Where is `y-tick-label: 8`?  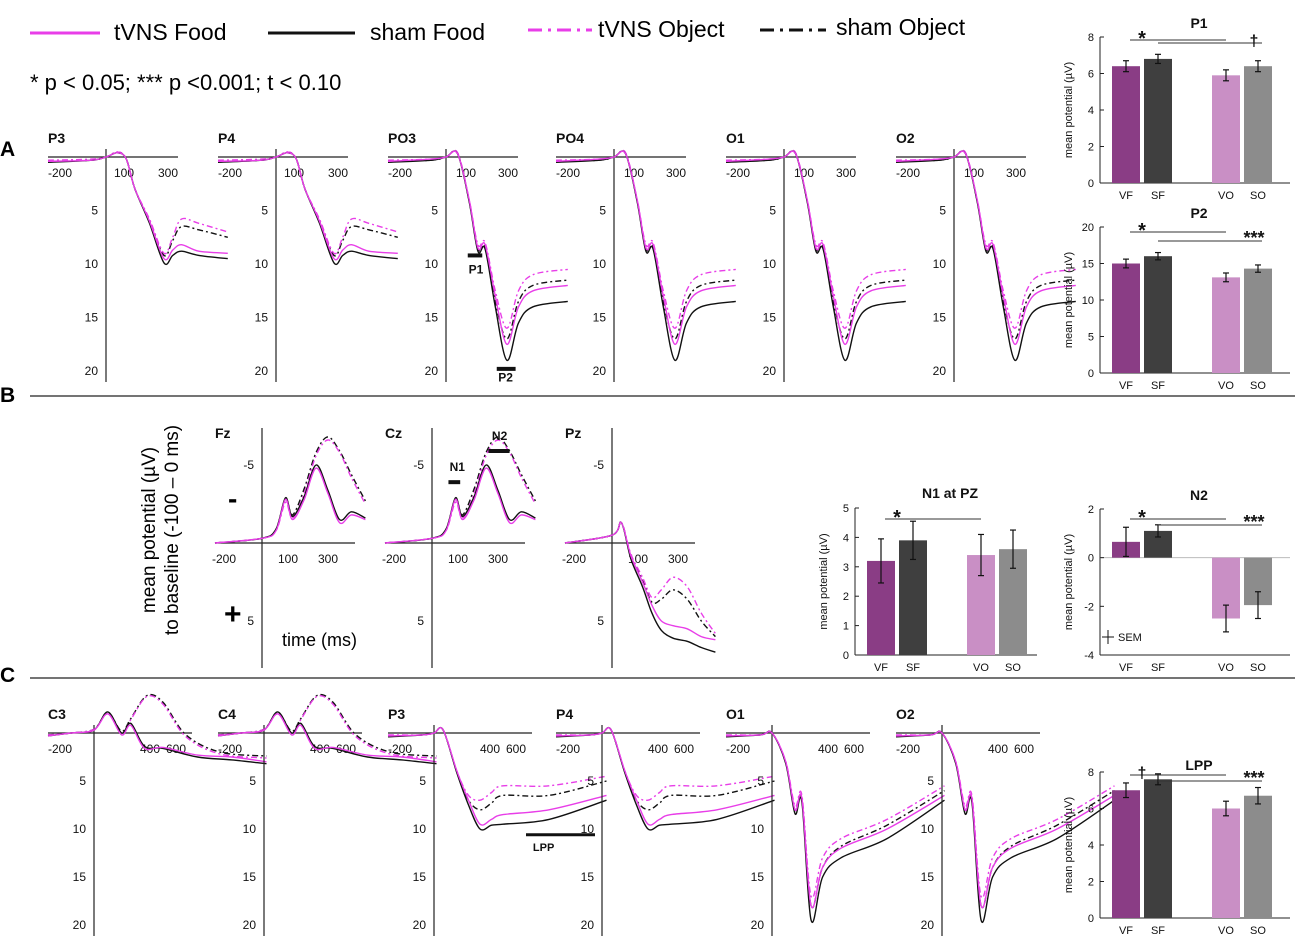 y-tick-label: 8 is located at coordinates (1091, 773).